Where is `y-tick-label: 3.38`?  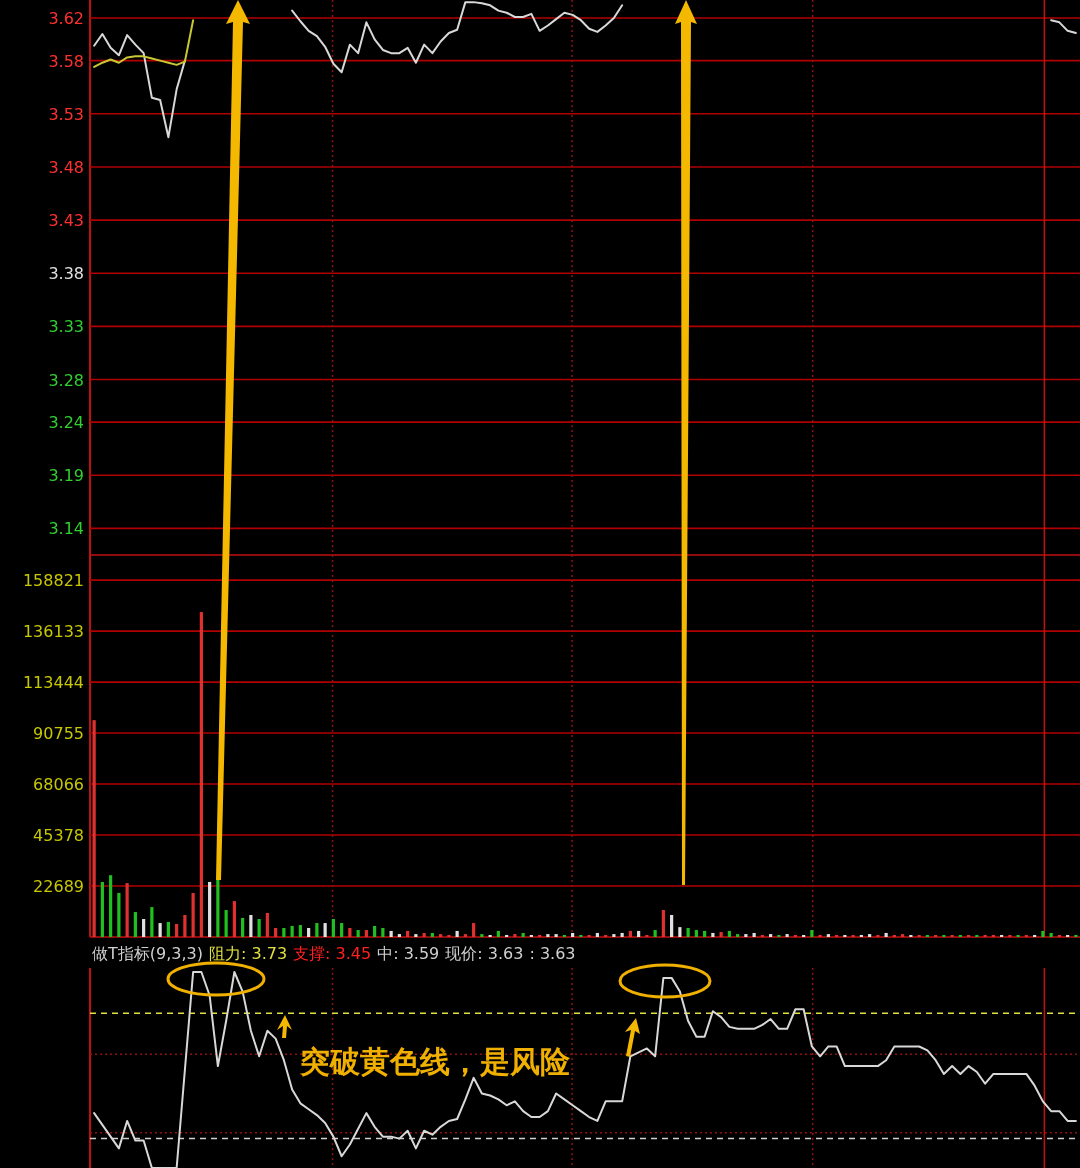 y-tick-label: 3.38 is located at coordinates (66, 274).